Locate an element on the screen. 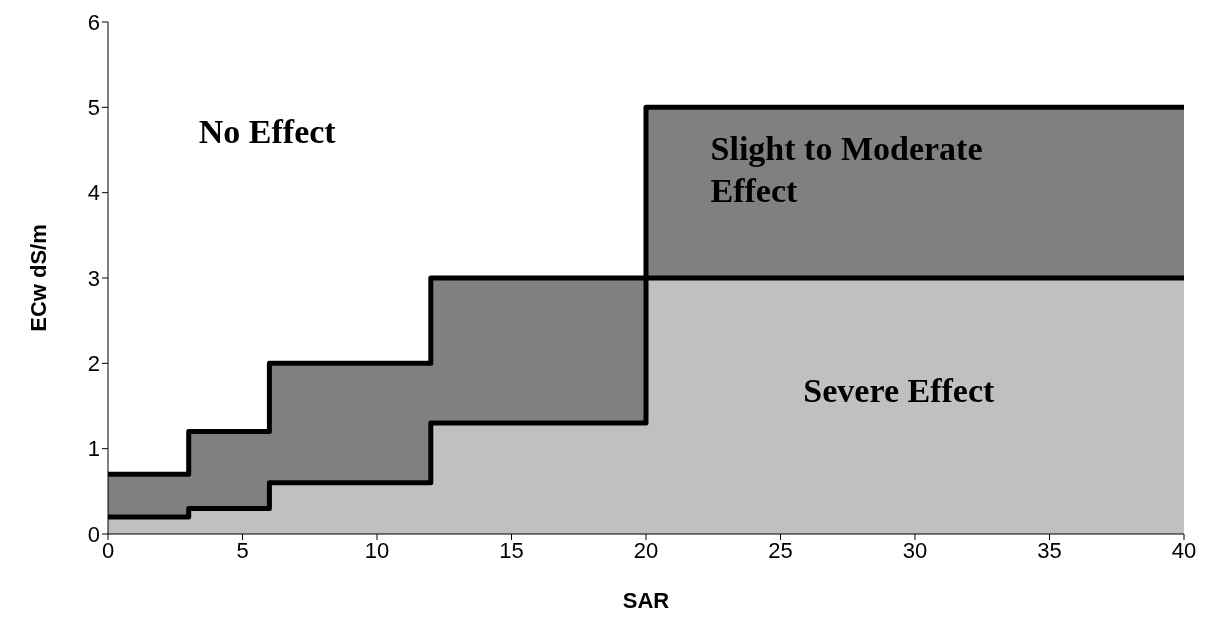 This screenshot has width=1206, height=634. annotation: Slight to Moderate Effect is located at coordinates (847, 170).